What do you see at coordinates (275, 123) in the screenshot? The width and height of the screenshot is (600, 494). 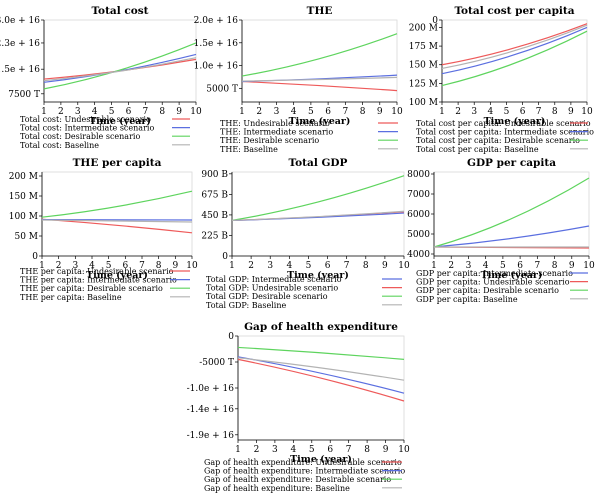 I see `legend-label: THE: Undesirable scenario` at bounding box center [275, 123].